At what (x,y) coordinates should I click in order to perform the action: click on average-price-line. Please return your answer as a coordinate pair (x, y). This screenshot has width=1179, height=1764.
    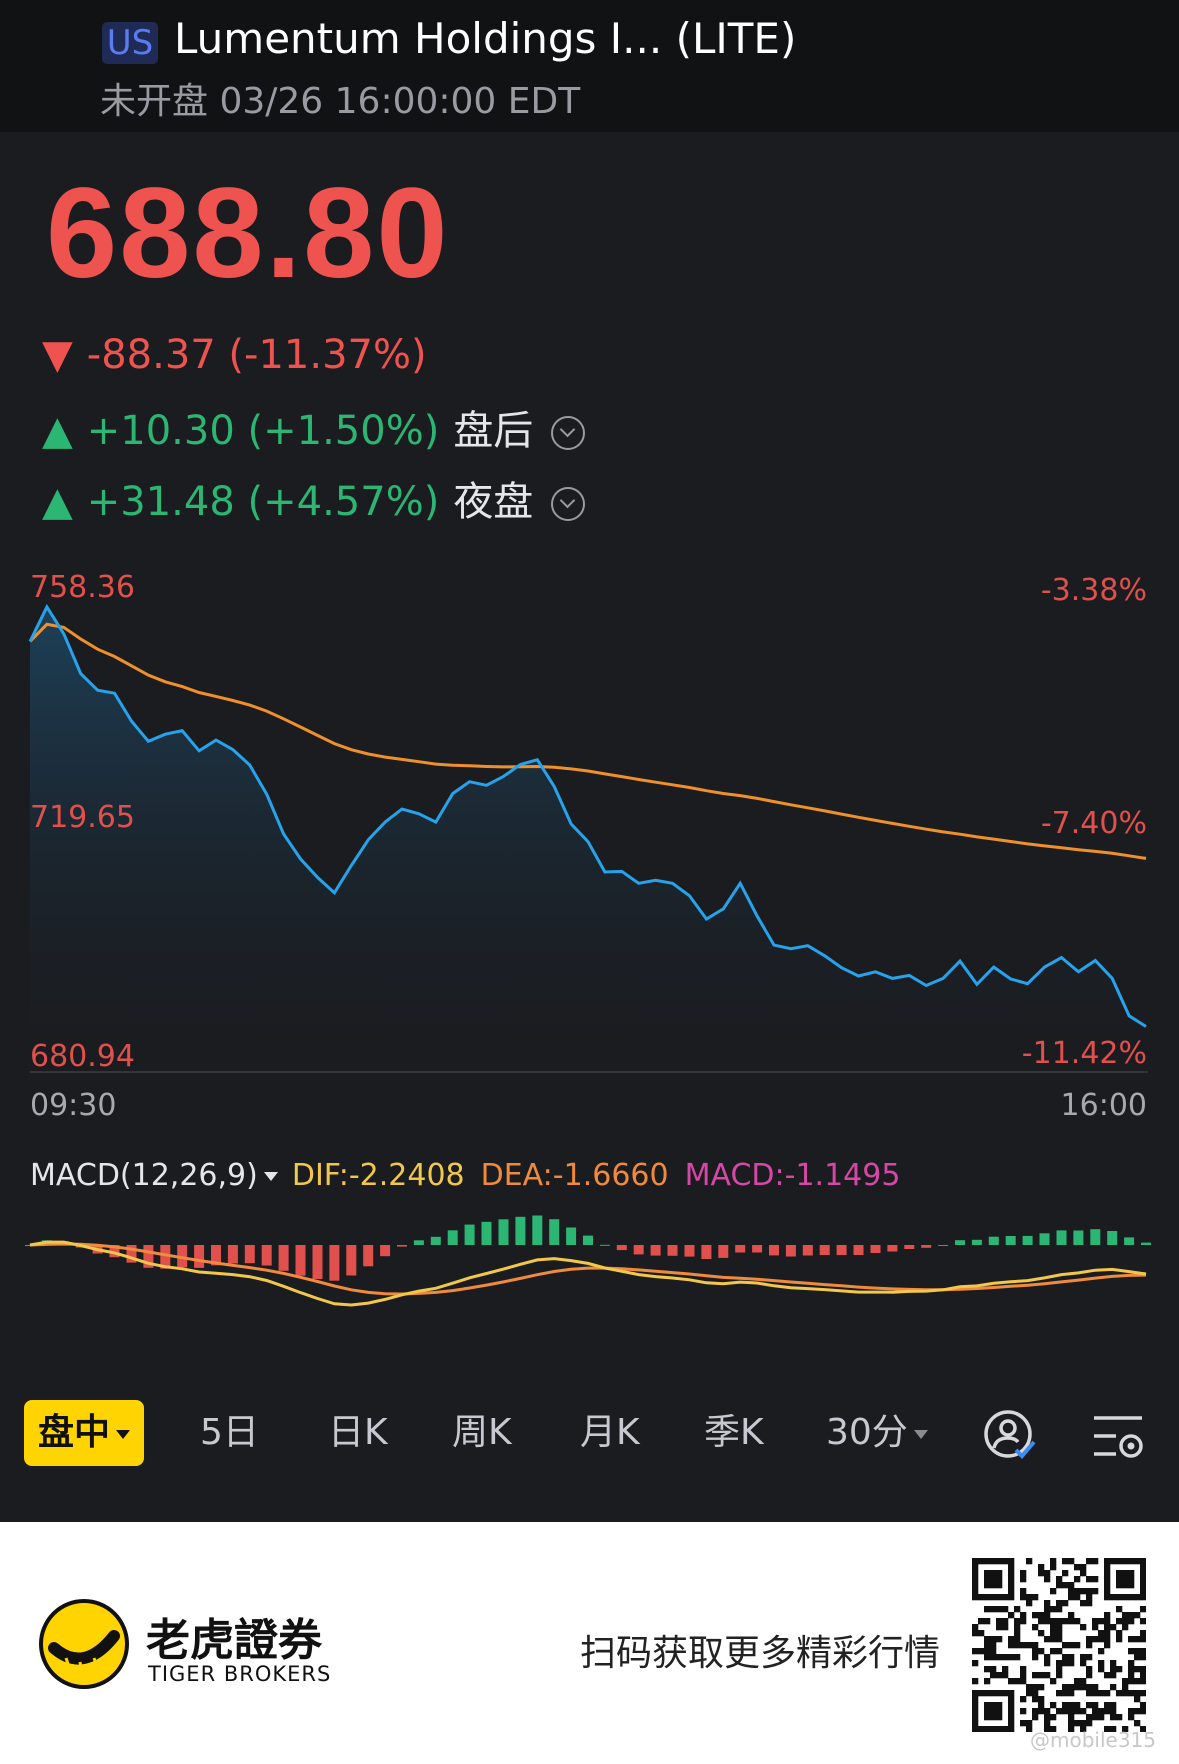
    Looking at the image, I should click on (587, 741).